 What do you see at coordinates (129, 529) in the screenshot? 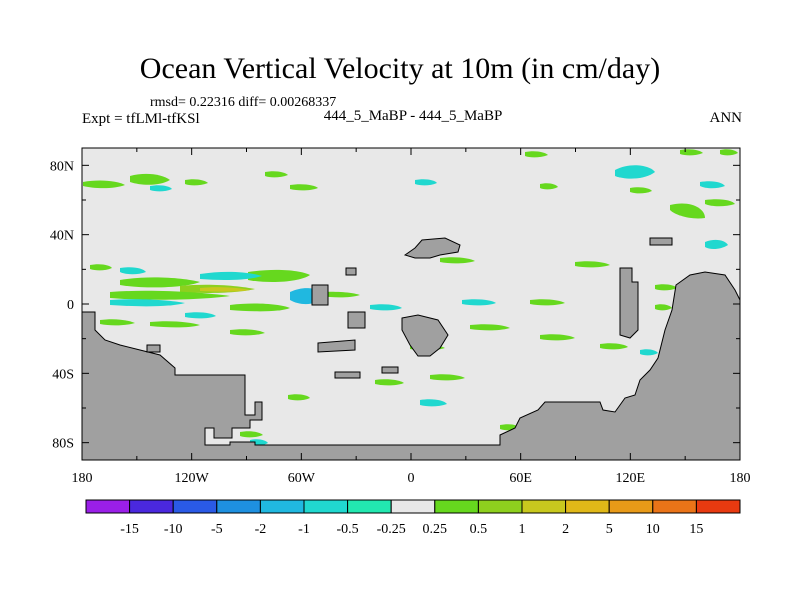
I see `colorbar-label: -15` at bounding box center [129, 529].